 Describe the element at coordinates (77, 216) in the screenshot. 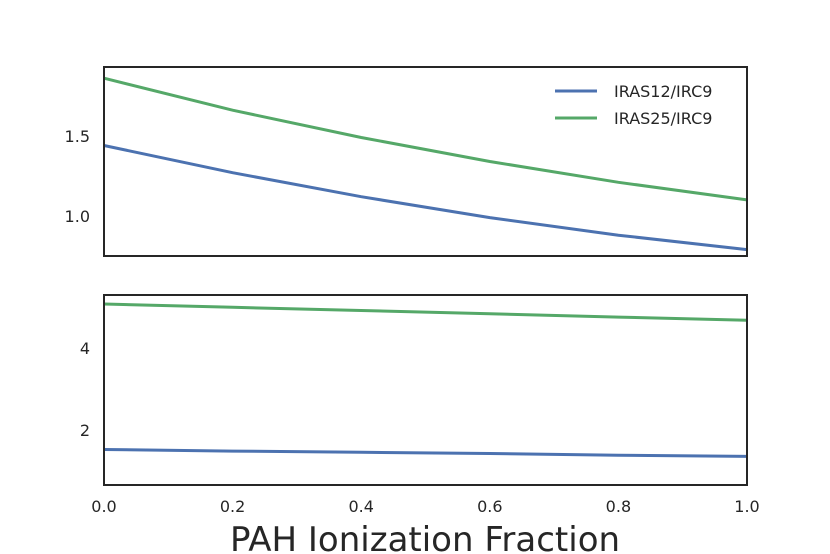

I see `top-y-tick-label: 1.0` at that location.